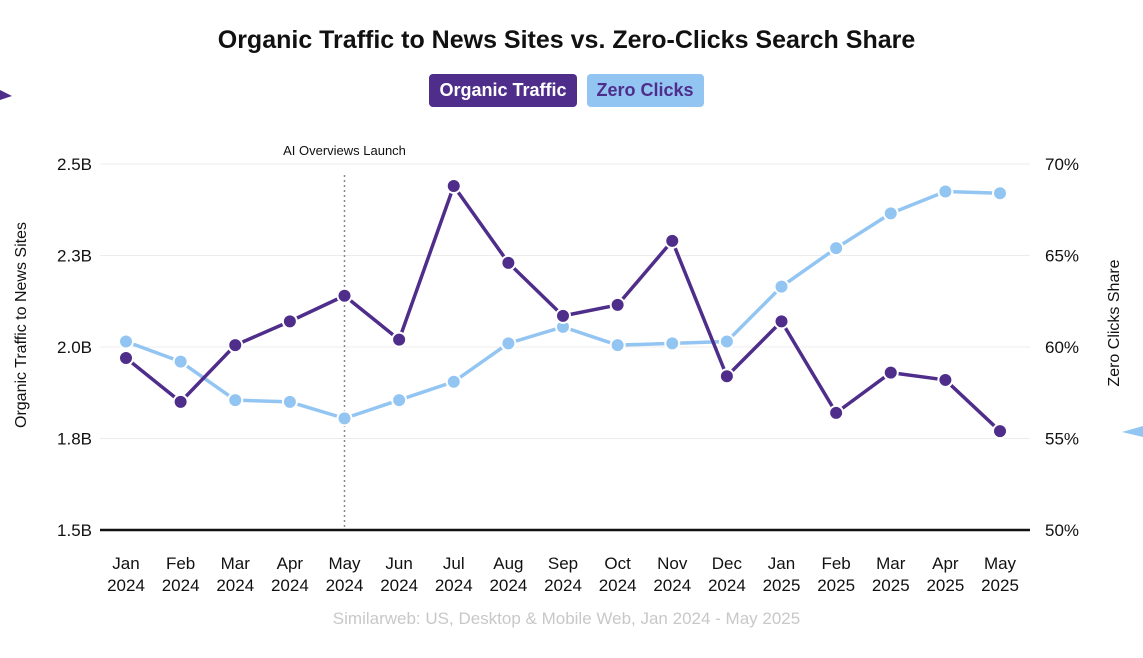 This screenshot has width=1143, height=658. I want to click on left-edge-arrow-icon, so click(6, 95).